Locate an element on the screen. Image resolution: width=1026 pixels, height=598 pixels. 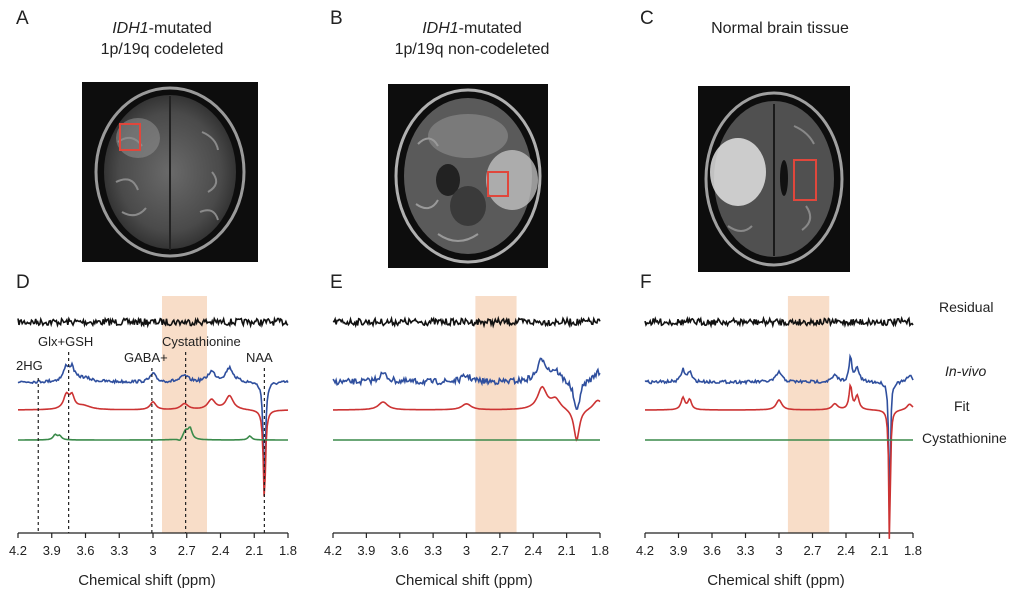
panel-b-title: IDH1-mutated 1p/19q non-codeleted is located at coordinates (472, 39).